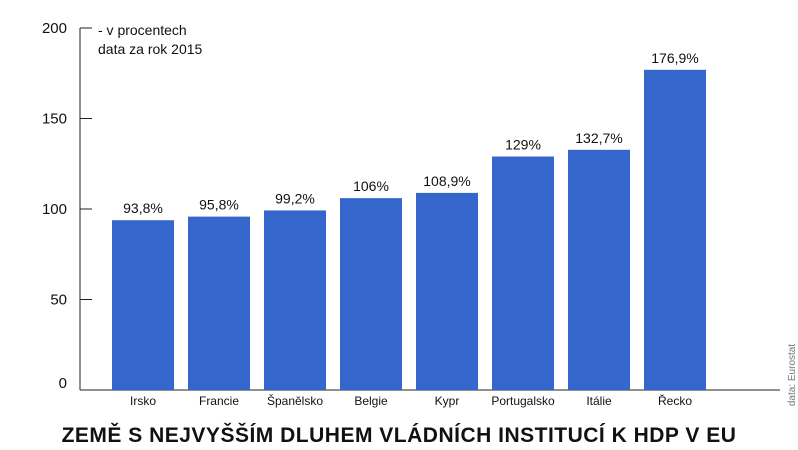  What do you see at coordinates (63, 383) in the screenshot?
I see `y-tick-label: 0` at bounding box center [63, 383].